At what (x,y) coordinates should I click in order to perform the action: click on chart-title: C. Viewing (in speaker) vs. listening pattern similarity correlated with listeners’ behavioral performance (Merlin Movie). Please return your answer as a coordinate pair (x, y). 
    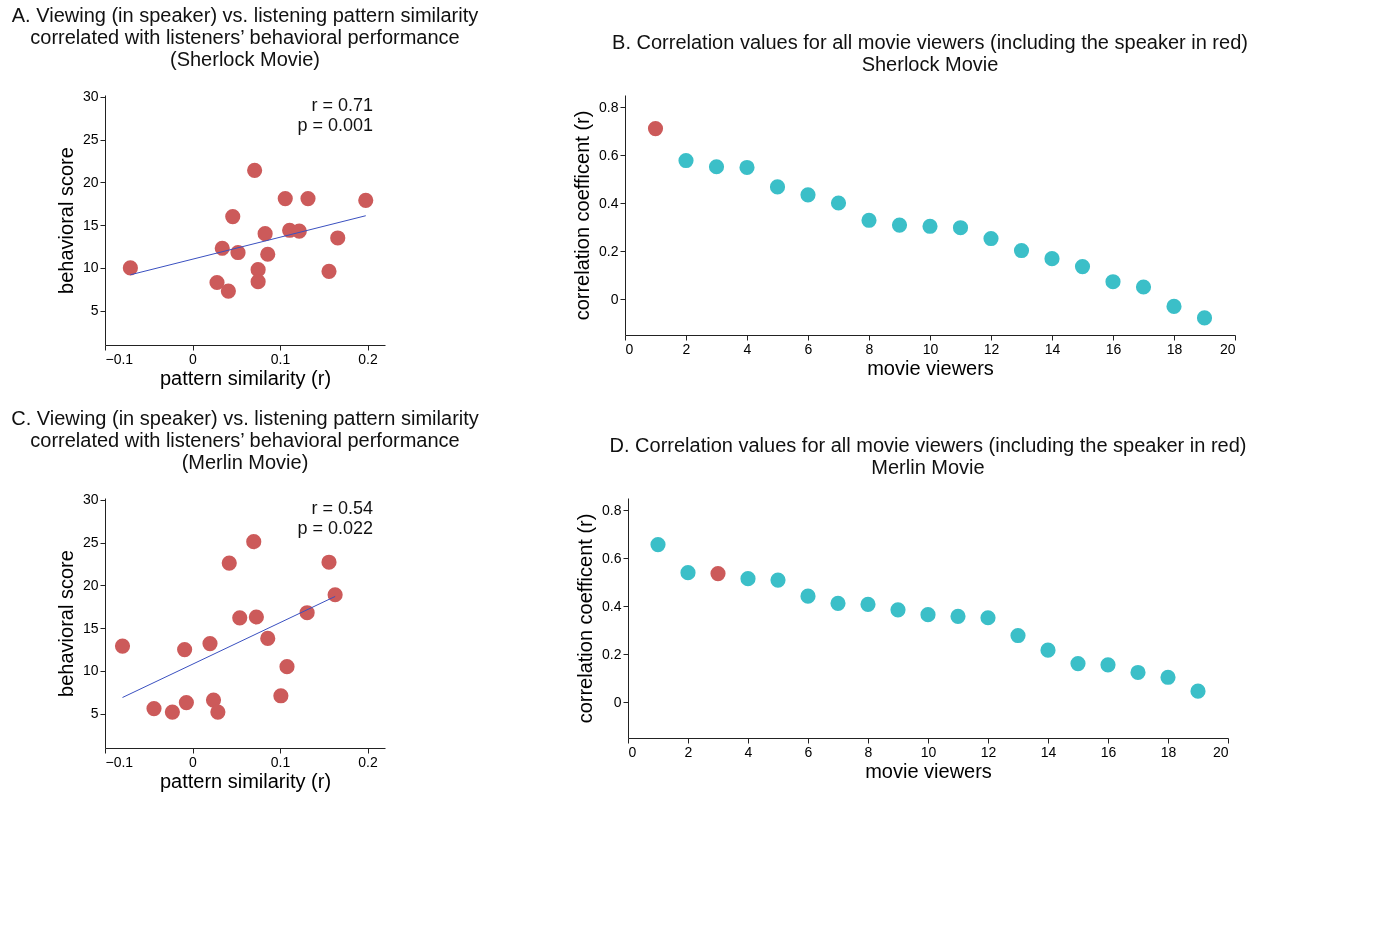
    Looking at the image, I should click on (245, 439).